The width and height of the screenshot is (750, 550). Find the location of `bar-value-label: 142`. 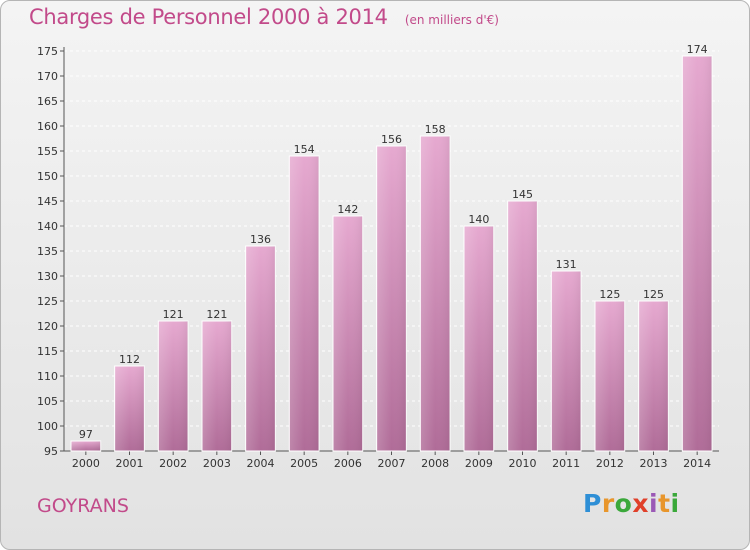

bar-value-label: 142 is located at coordinates (347, 209).